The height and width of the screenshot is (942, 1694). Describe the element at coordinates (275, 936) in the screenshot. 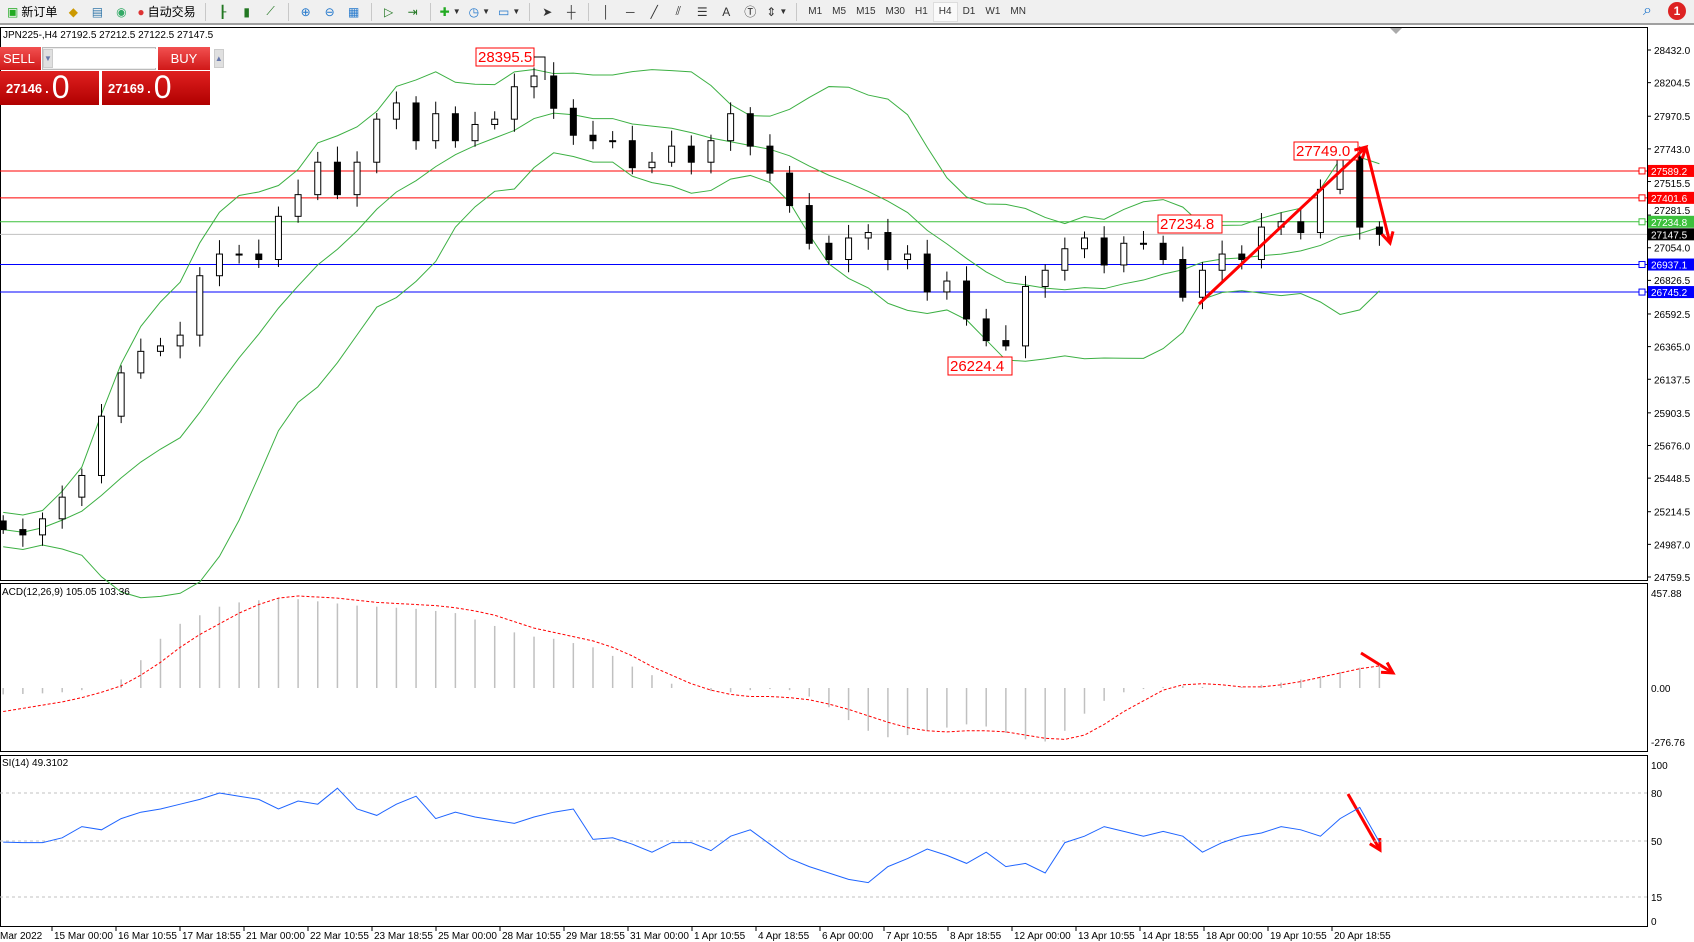

I see `time-label: 21 Mar 00:00` at that location.